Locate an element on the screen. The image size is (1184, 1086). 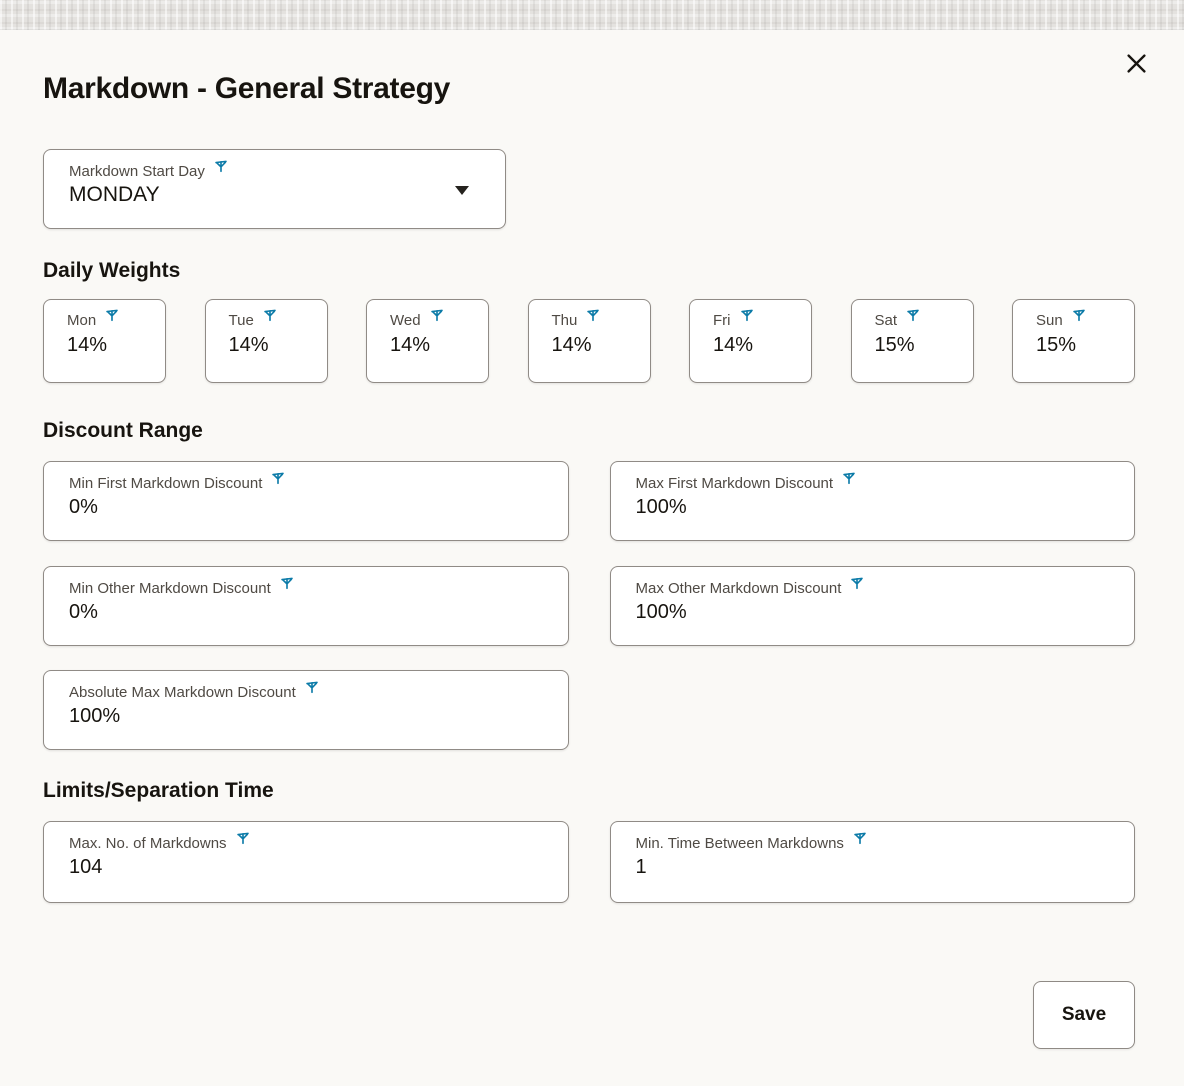
field-label: Min. Time Between Markdowns is located at coordinates (739, 843).